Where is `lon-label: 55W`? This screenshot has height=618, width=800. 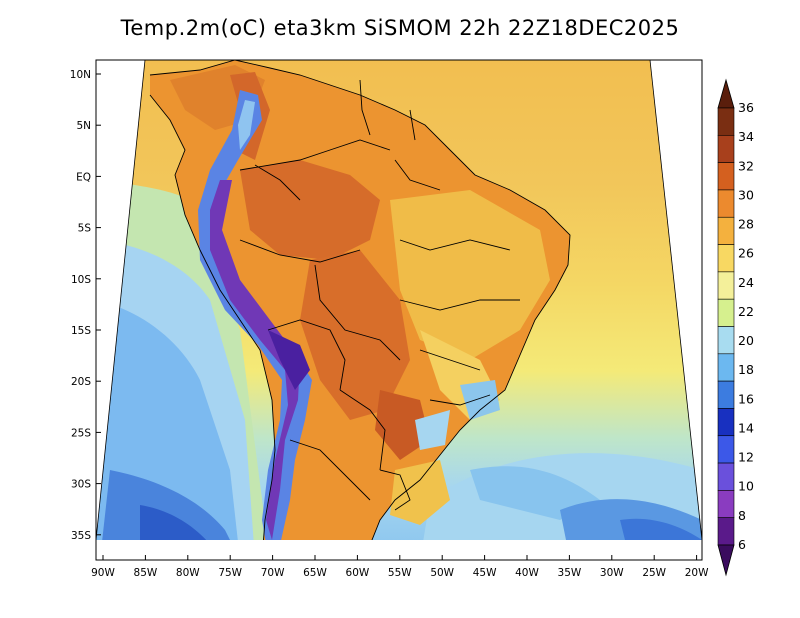
lon-label: 55W is located at coordinates (400, 573).